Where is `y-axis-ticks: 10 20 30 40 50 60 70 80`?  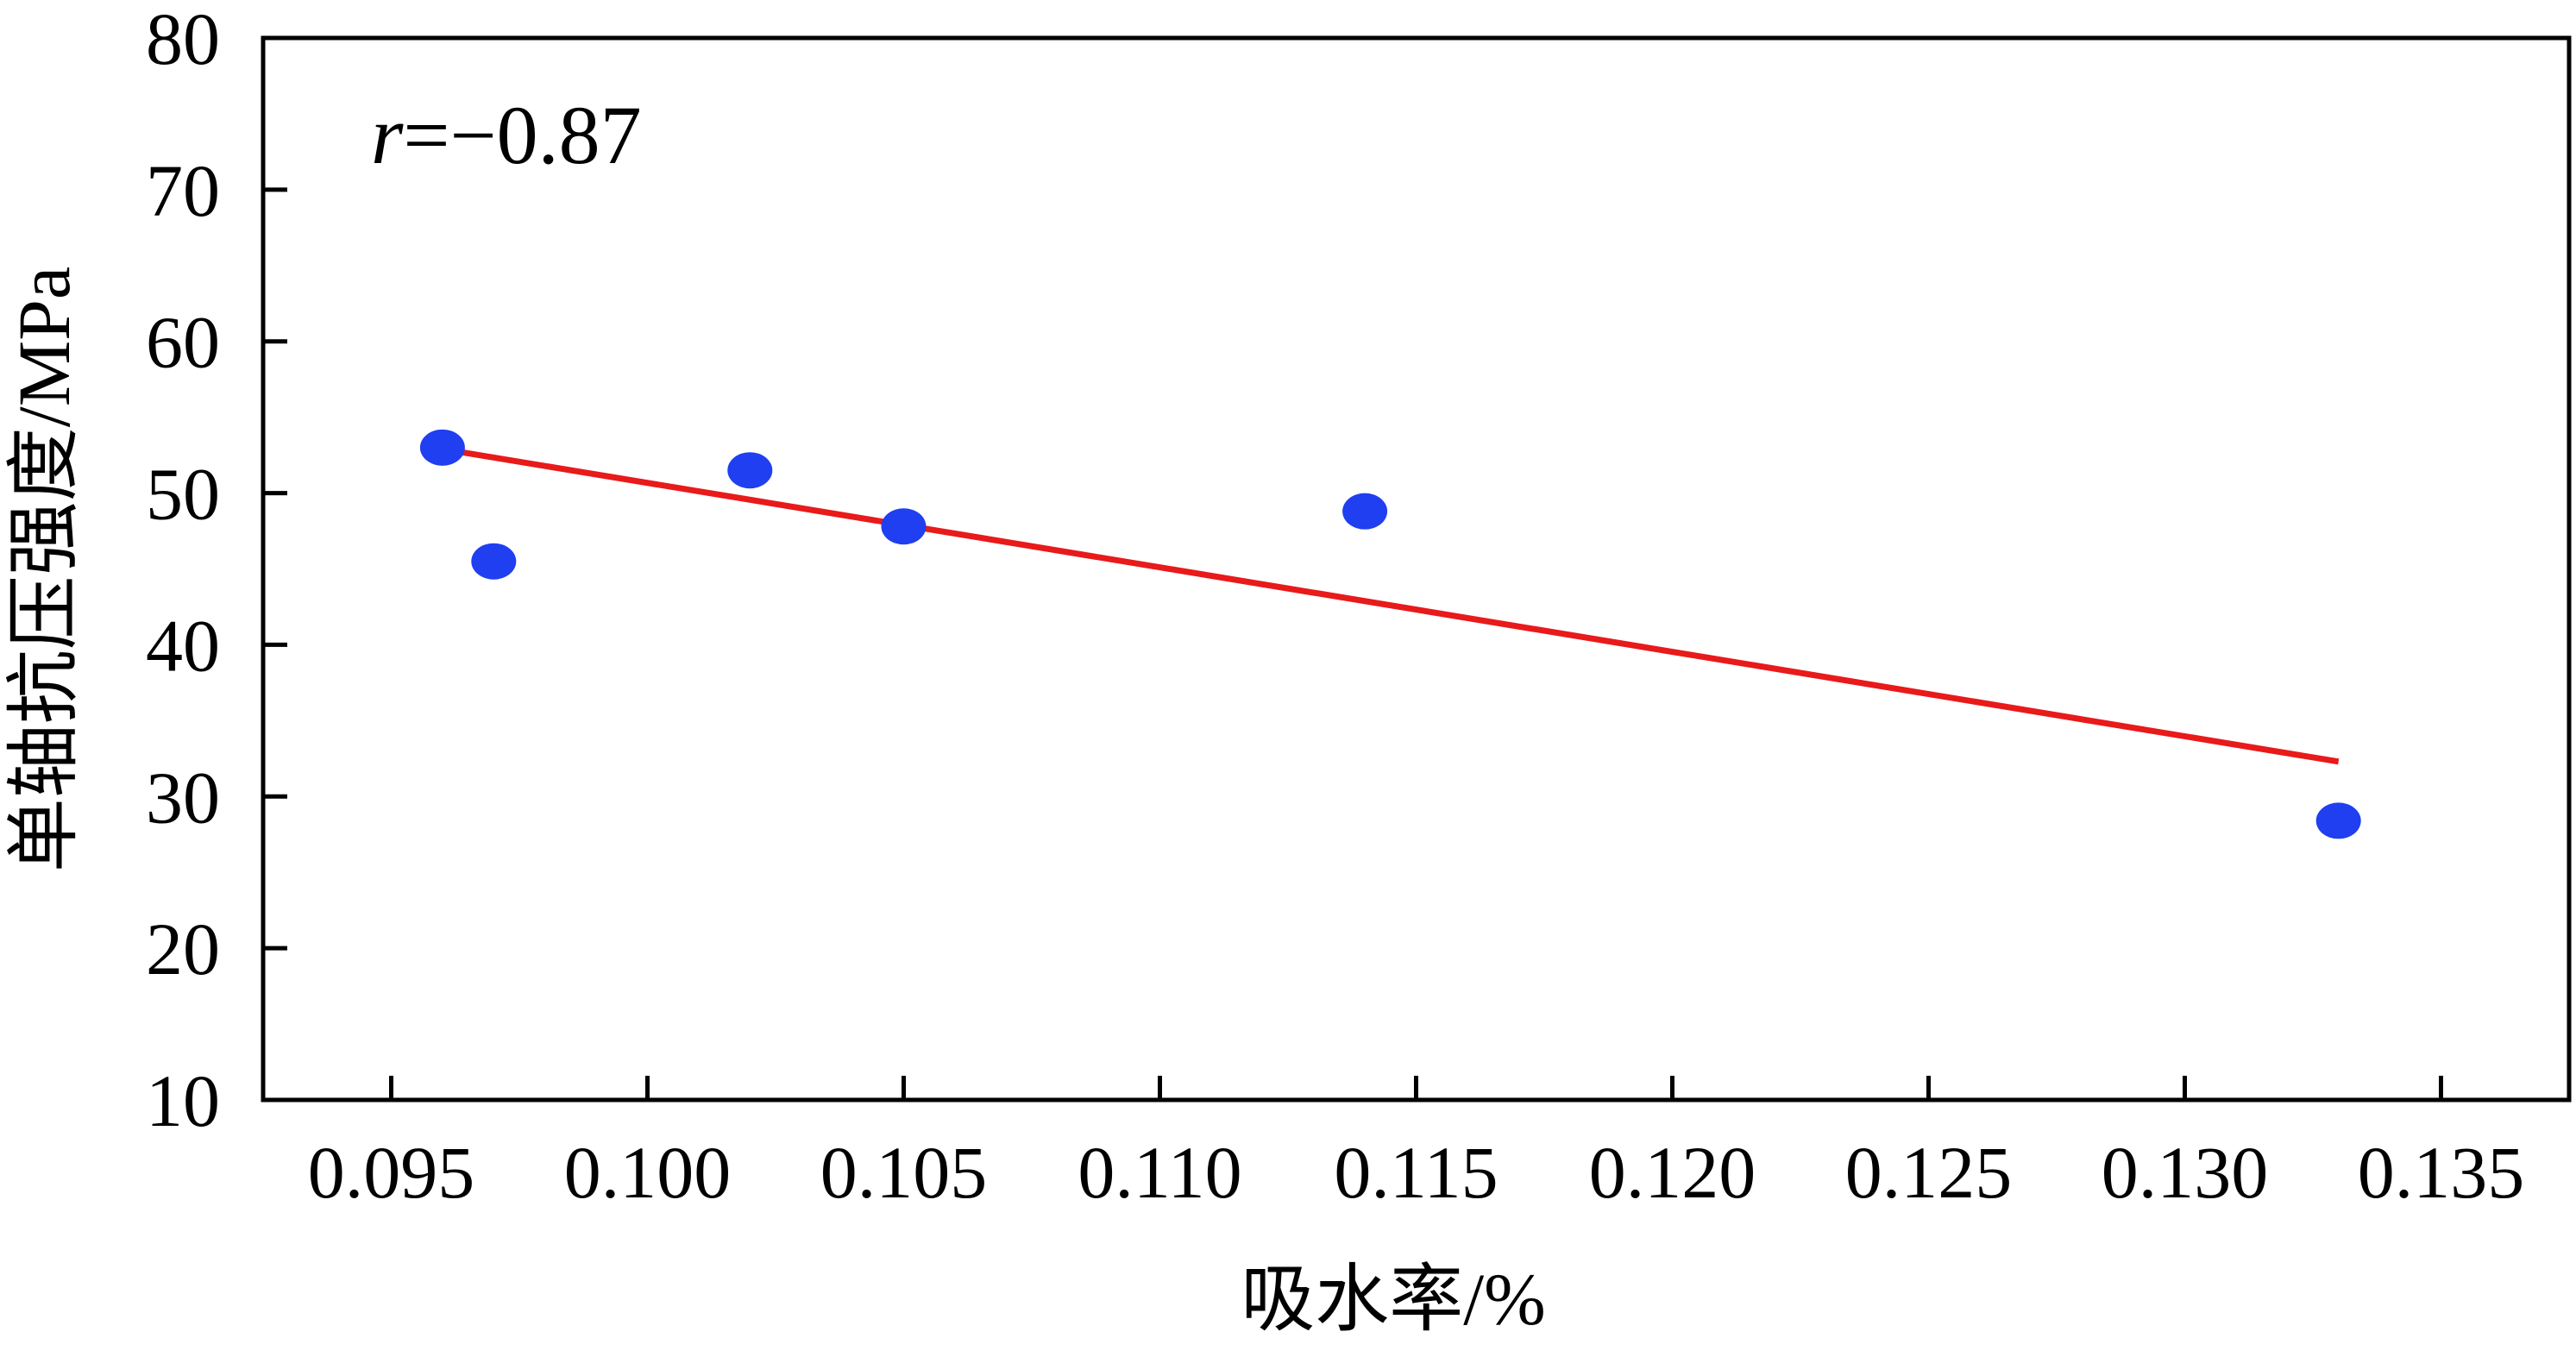
y-axis-ticks: 10 20 30 40 50 60 70 80 is located at coordinates (216, 571).